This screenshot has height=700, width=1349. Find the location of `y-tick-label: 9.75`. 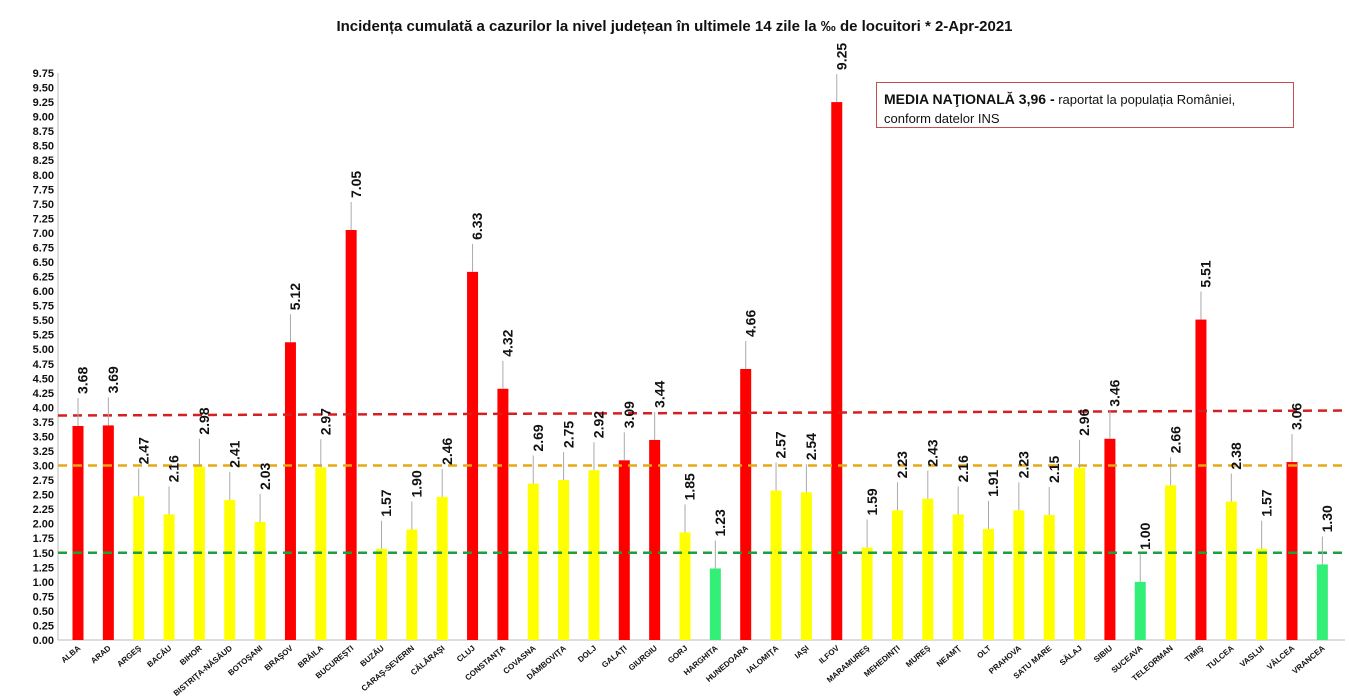

y-tick-label: 9.75 is located at coordinates (43, 74).